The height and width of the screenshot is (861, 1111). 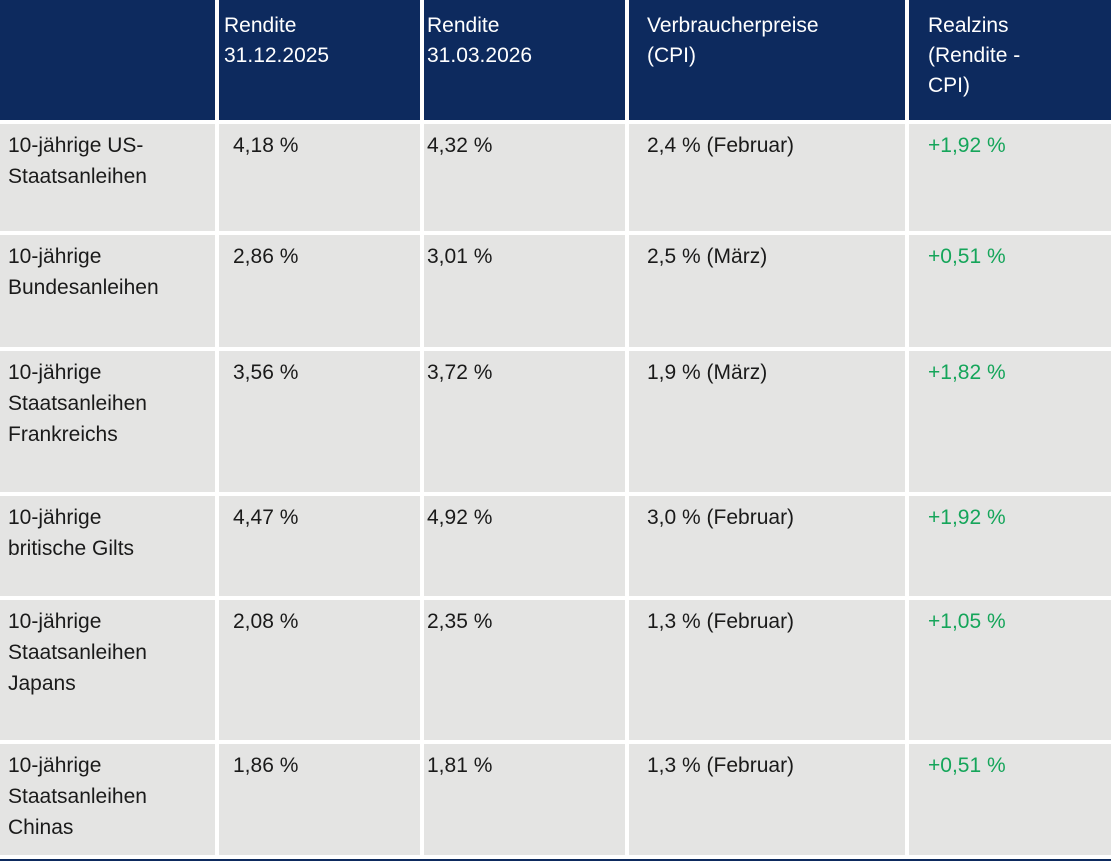 I want to click on yield-dec-cell: 4,47 %, so click(x=319, y=546).